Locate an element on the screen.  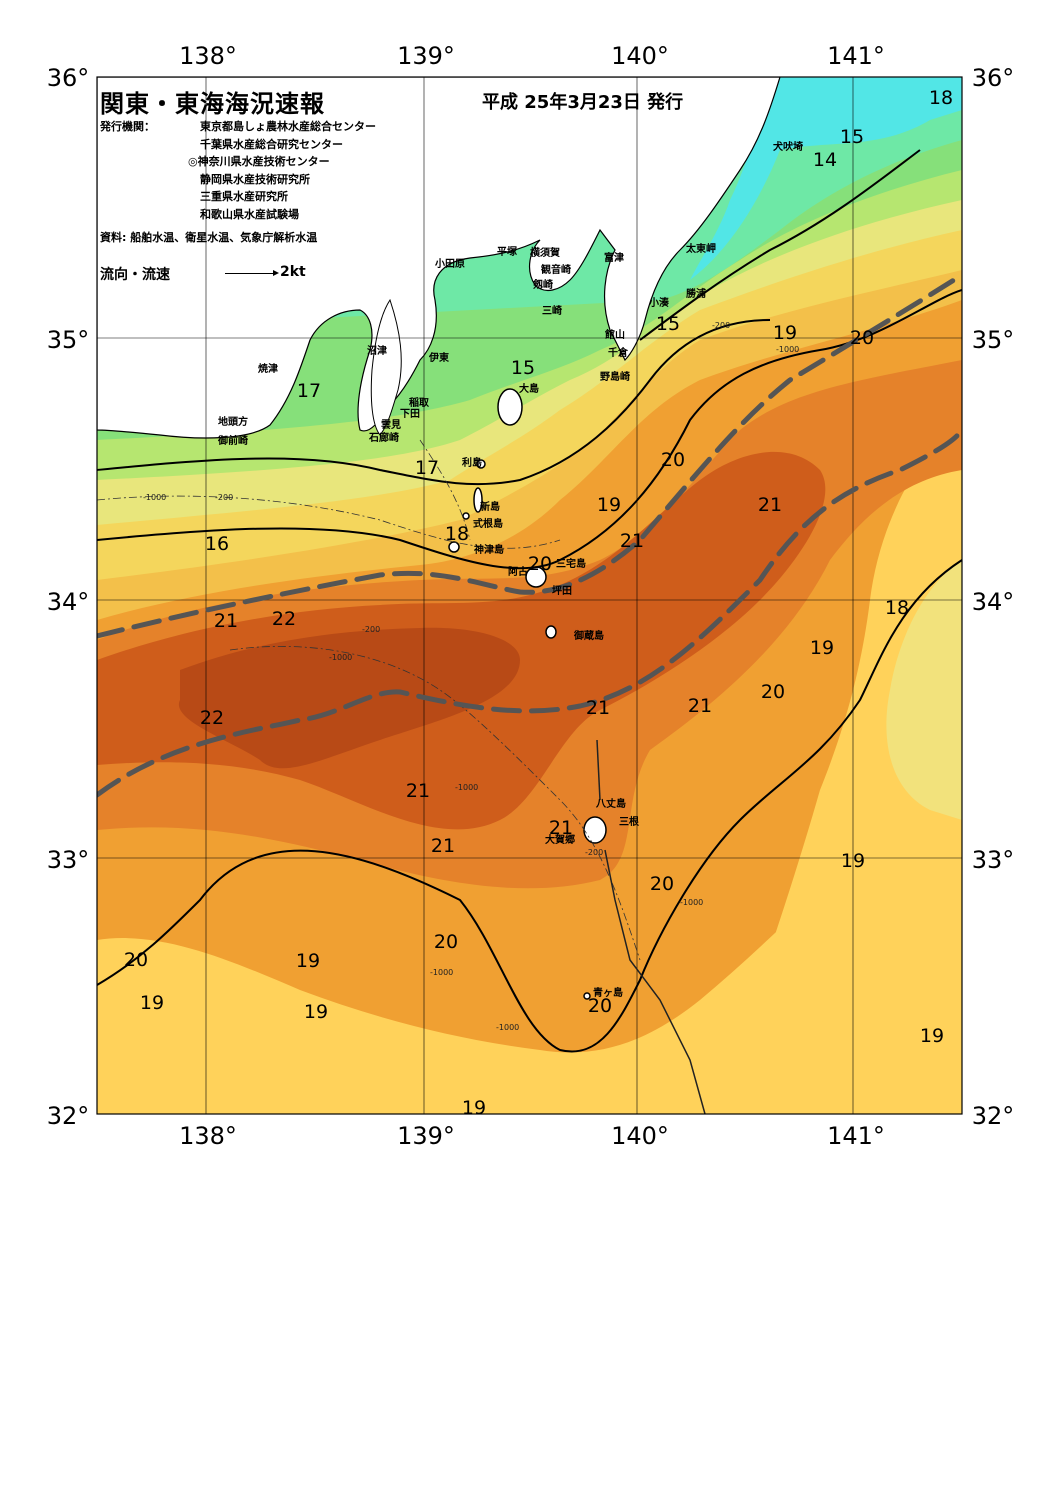
place-label: 平塚 is located at coordinates (507, 251).